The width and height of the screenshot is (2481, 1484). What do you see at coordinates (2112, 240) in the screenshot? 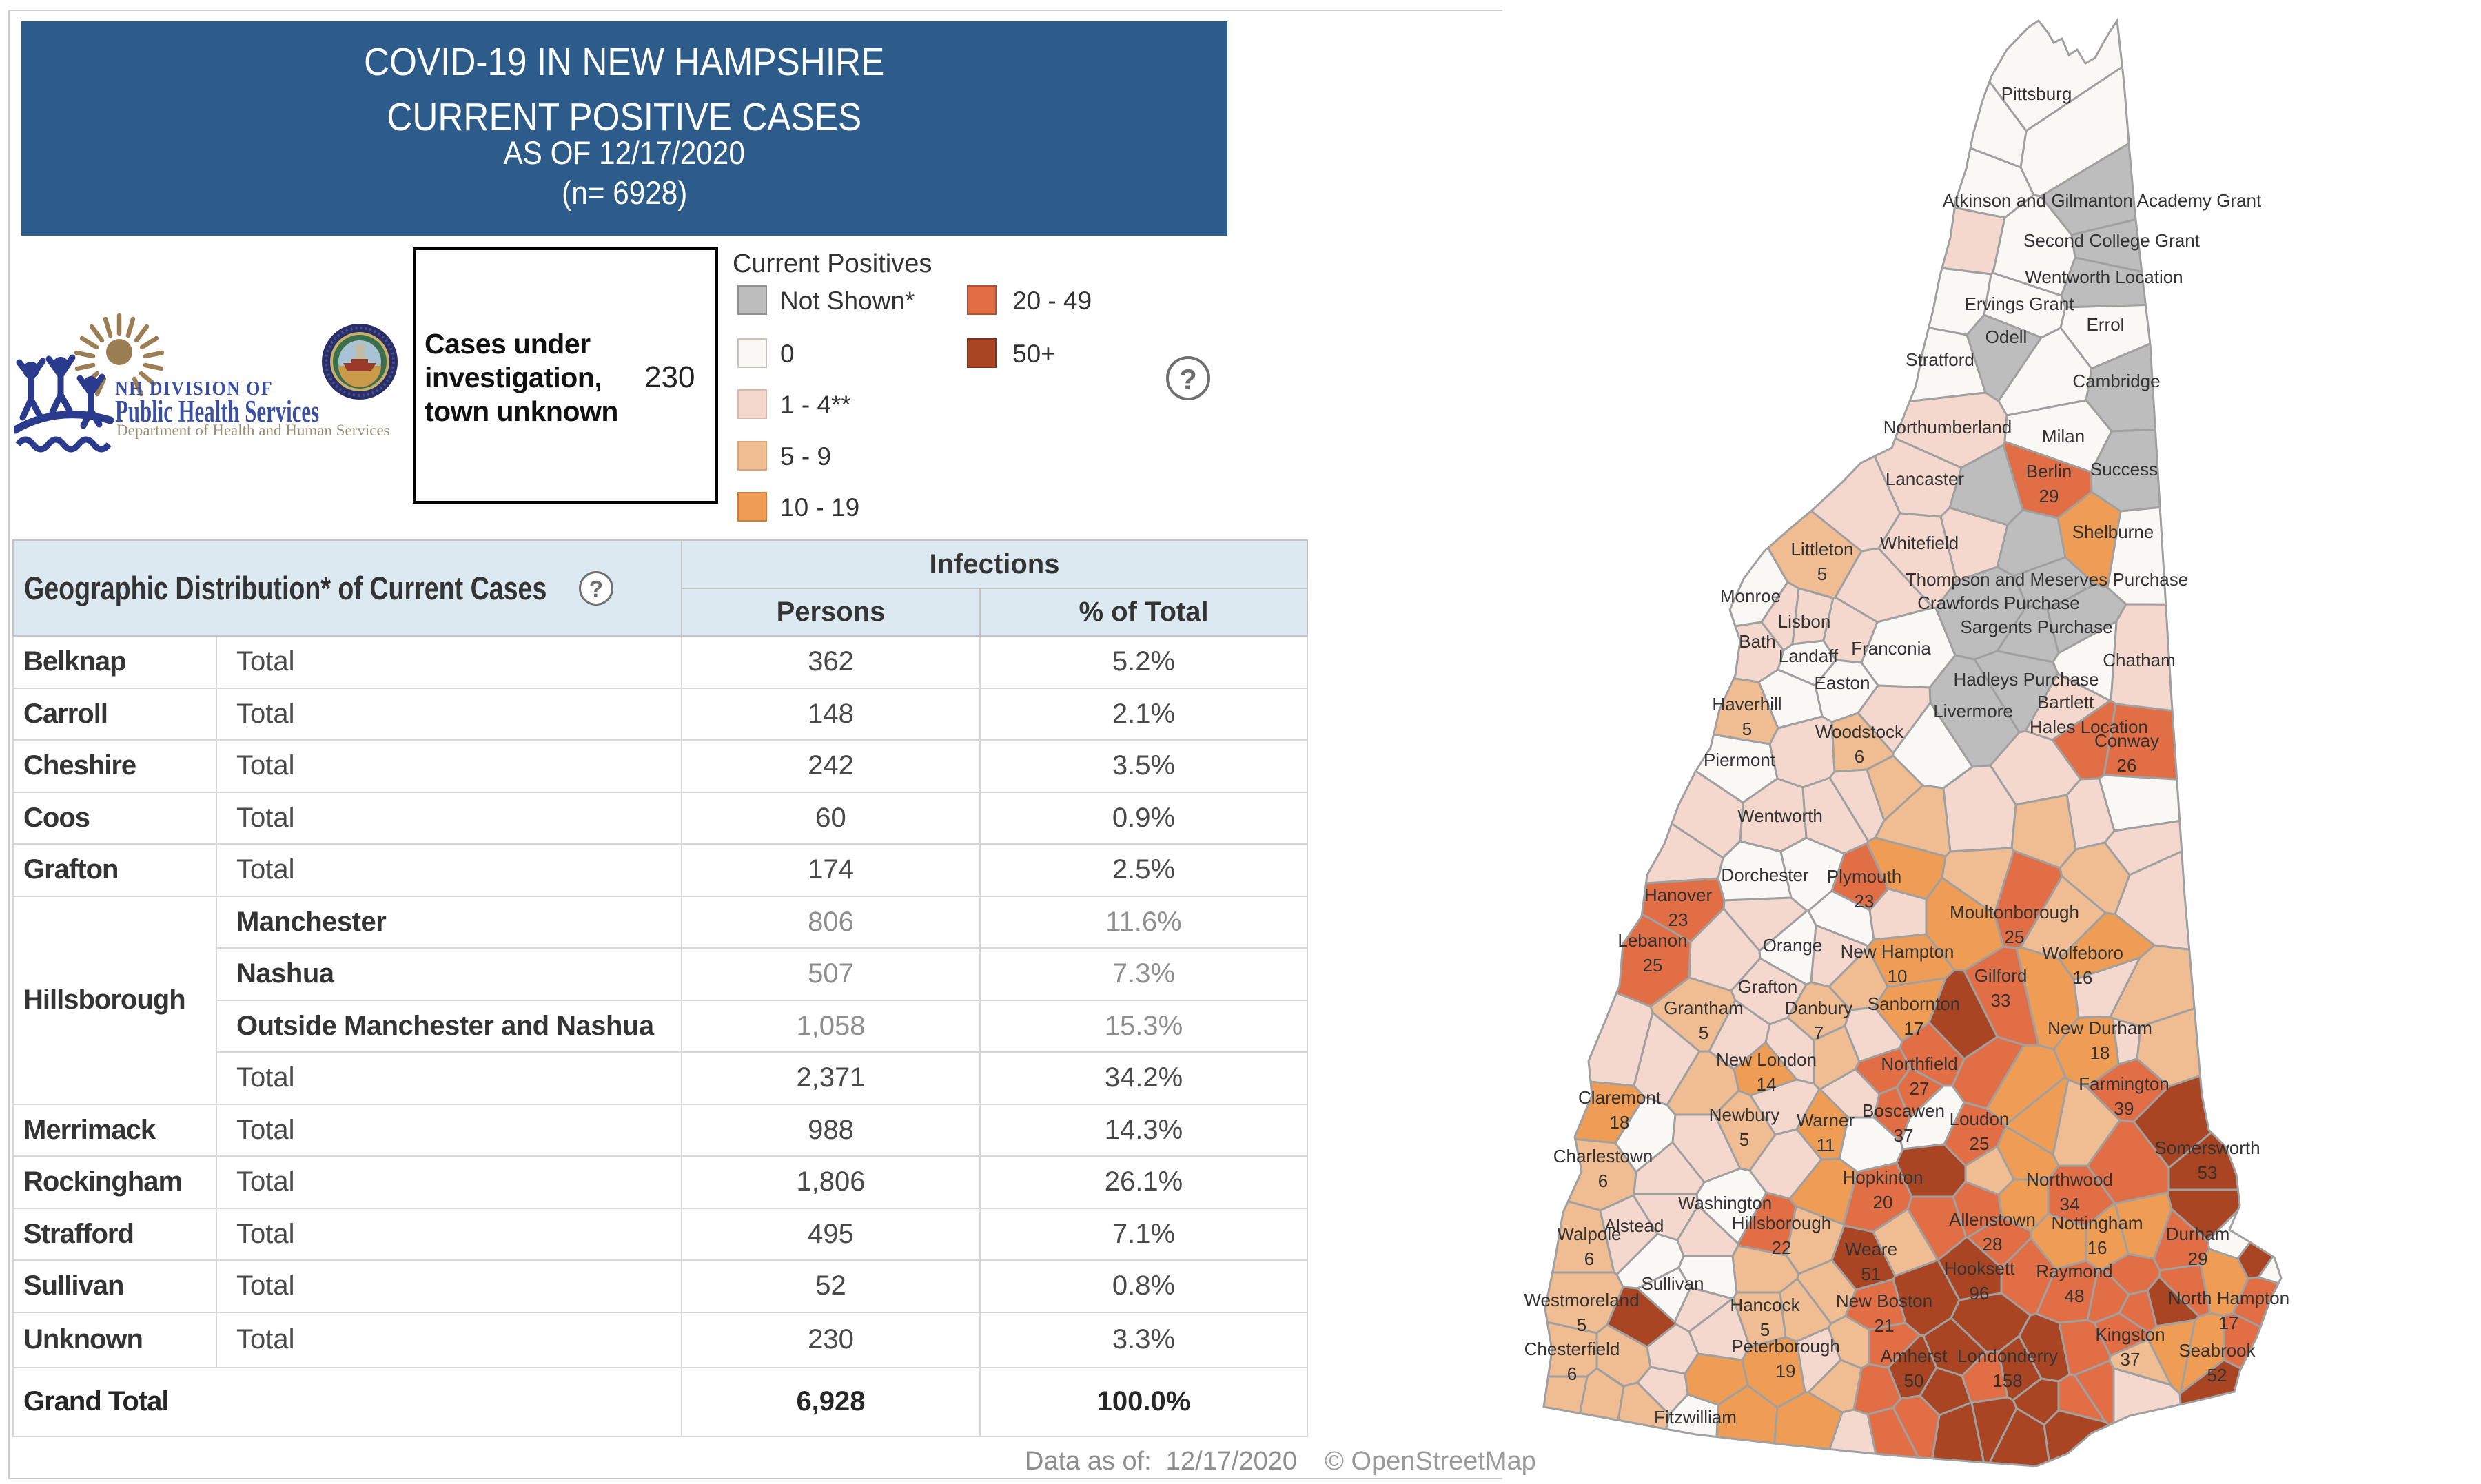
I see `svg-text: Second College Grant` at bounding box center [2112, 240].